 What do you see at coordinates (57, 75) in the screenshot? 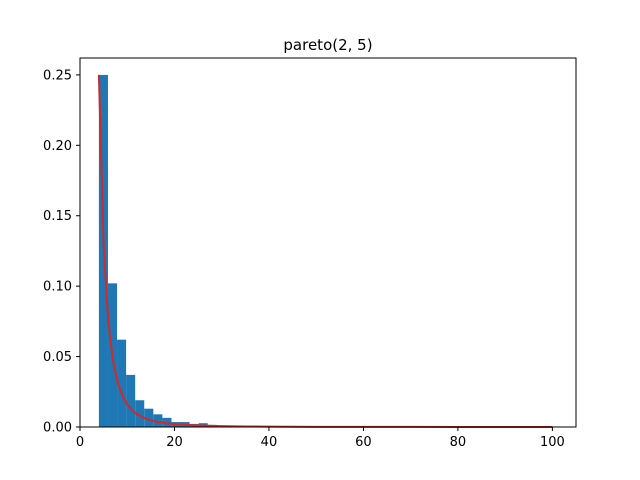
I see `y-tick-label: 0.25` at bounding box center [57, 75].